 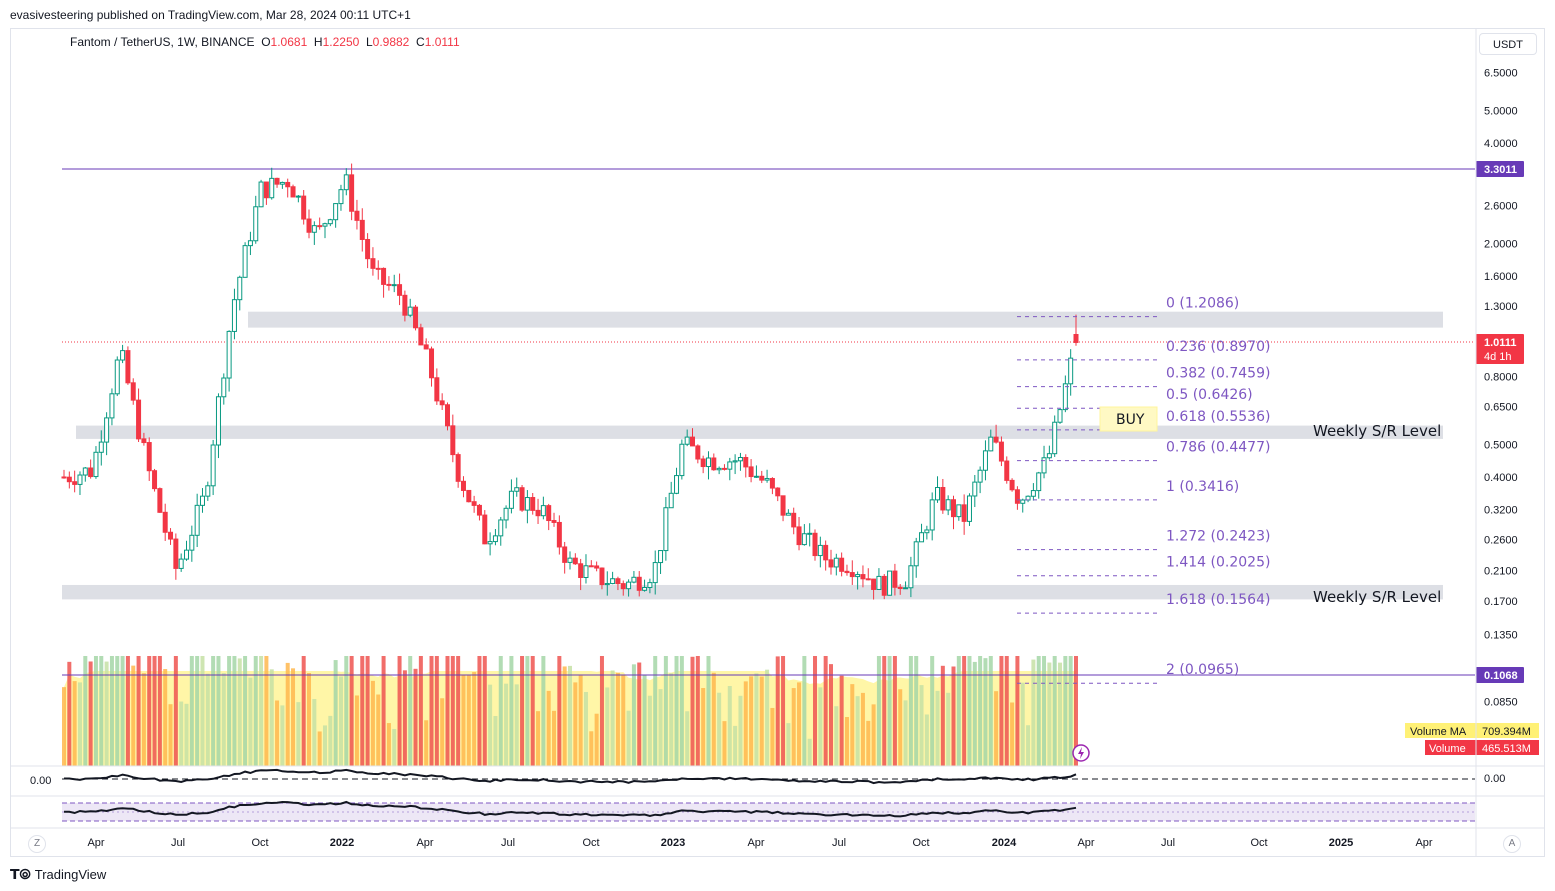 I want to click on time-tick-6: Oct, so click(x=590, y=843).